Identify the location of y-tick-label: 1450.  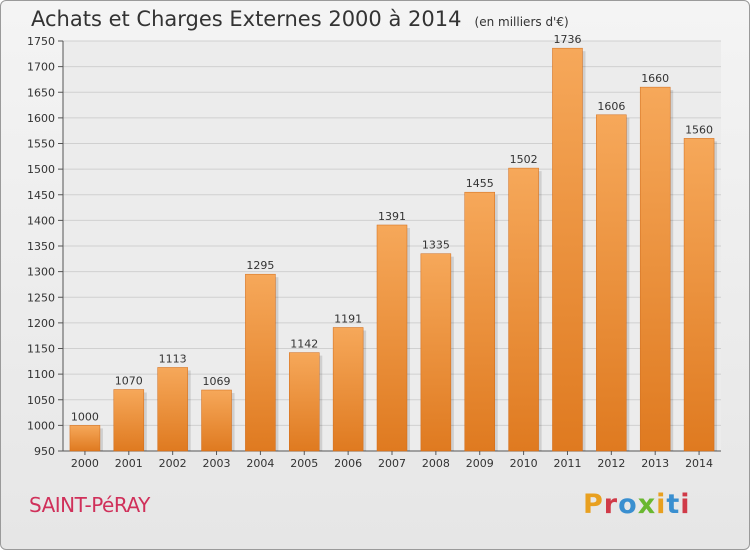
(41, 195).